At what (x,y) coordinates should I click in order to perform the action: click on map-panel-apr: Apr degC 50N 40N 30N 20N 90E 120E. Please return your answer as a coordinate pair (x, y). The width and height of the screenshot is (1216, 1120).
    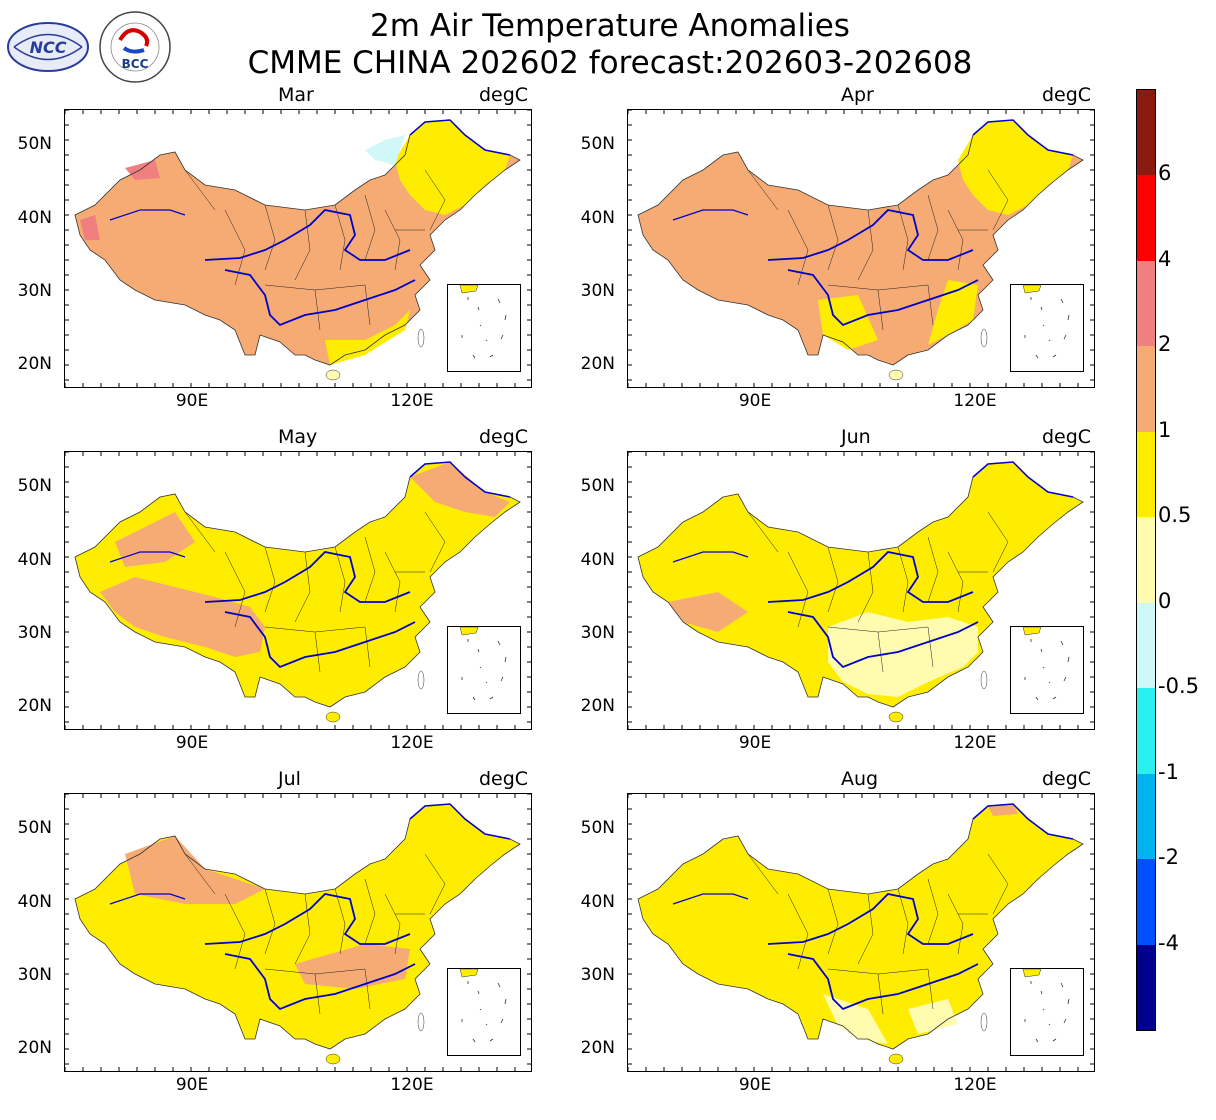
    Looking at the image, I should click on (843, 247).